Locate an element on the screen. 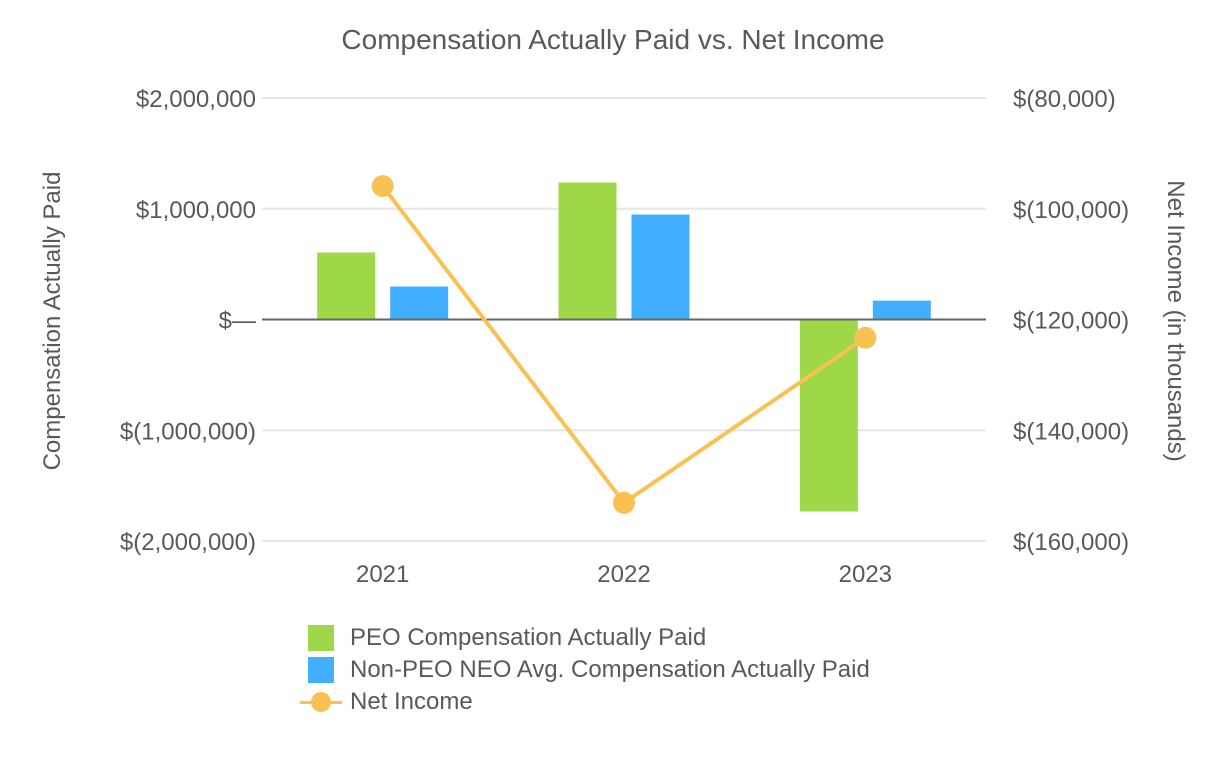 Image resolution: width=1226 pixels, height=760 pixels. legend-item-peo: PEO Compensation Actually Paid is located at coordinates (585, 638).